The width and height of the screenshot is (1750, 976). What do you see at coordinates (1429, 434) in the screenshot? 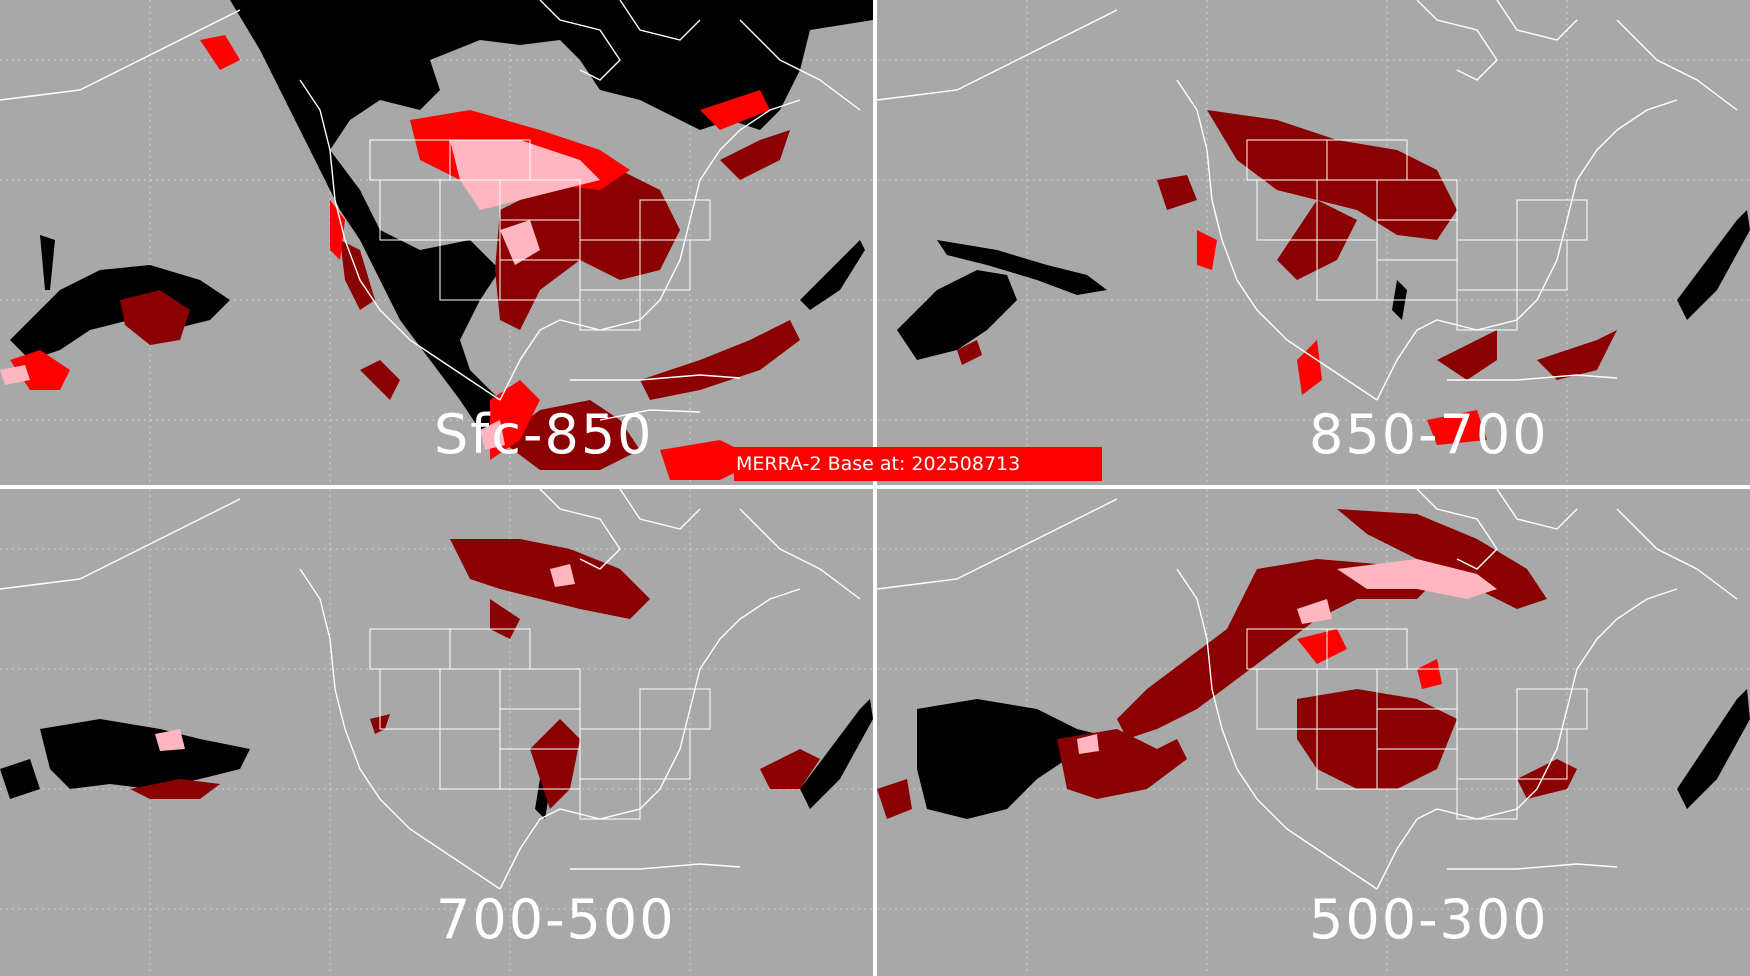
I see `panel-label-850-700: 850-700` at bounding box center [1429, 434].